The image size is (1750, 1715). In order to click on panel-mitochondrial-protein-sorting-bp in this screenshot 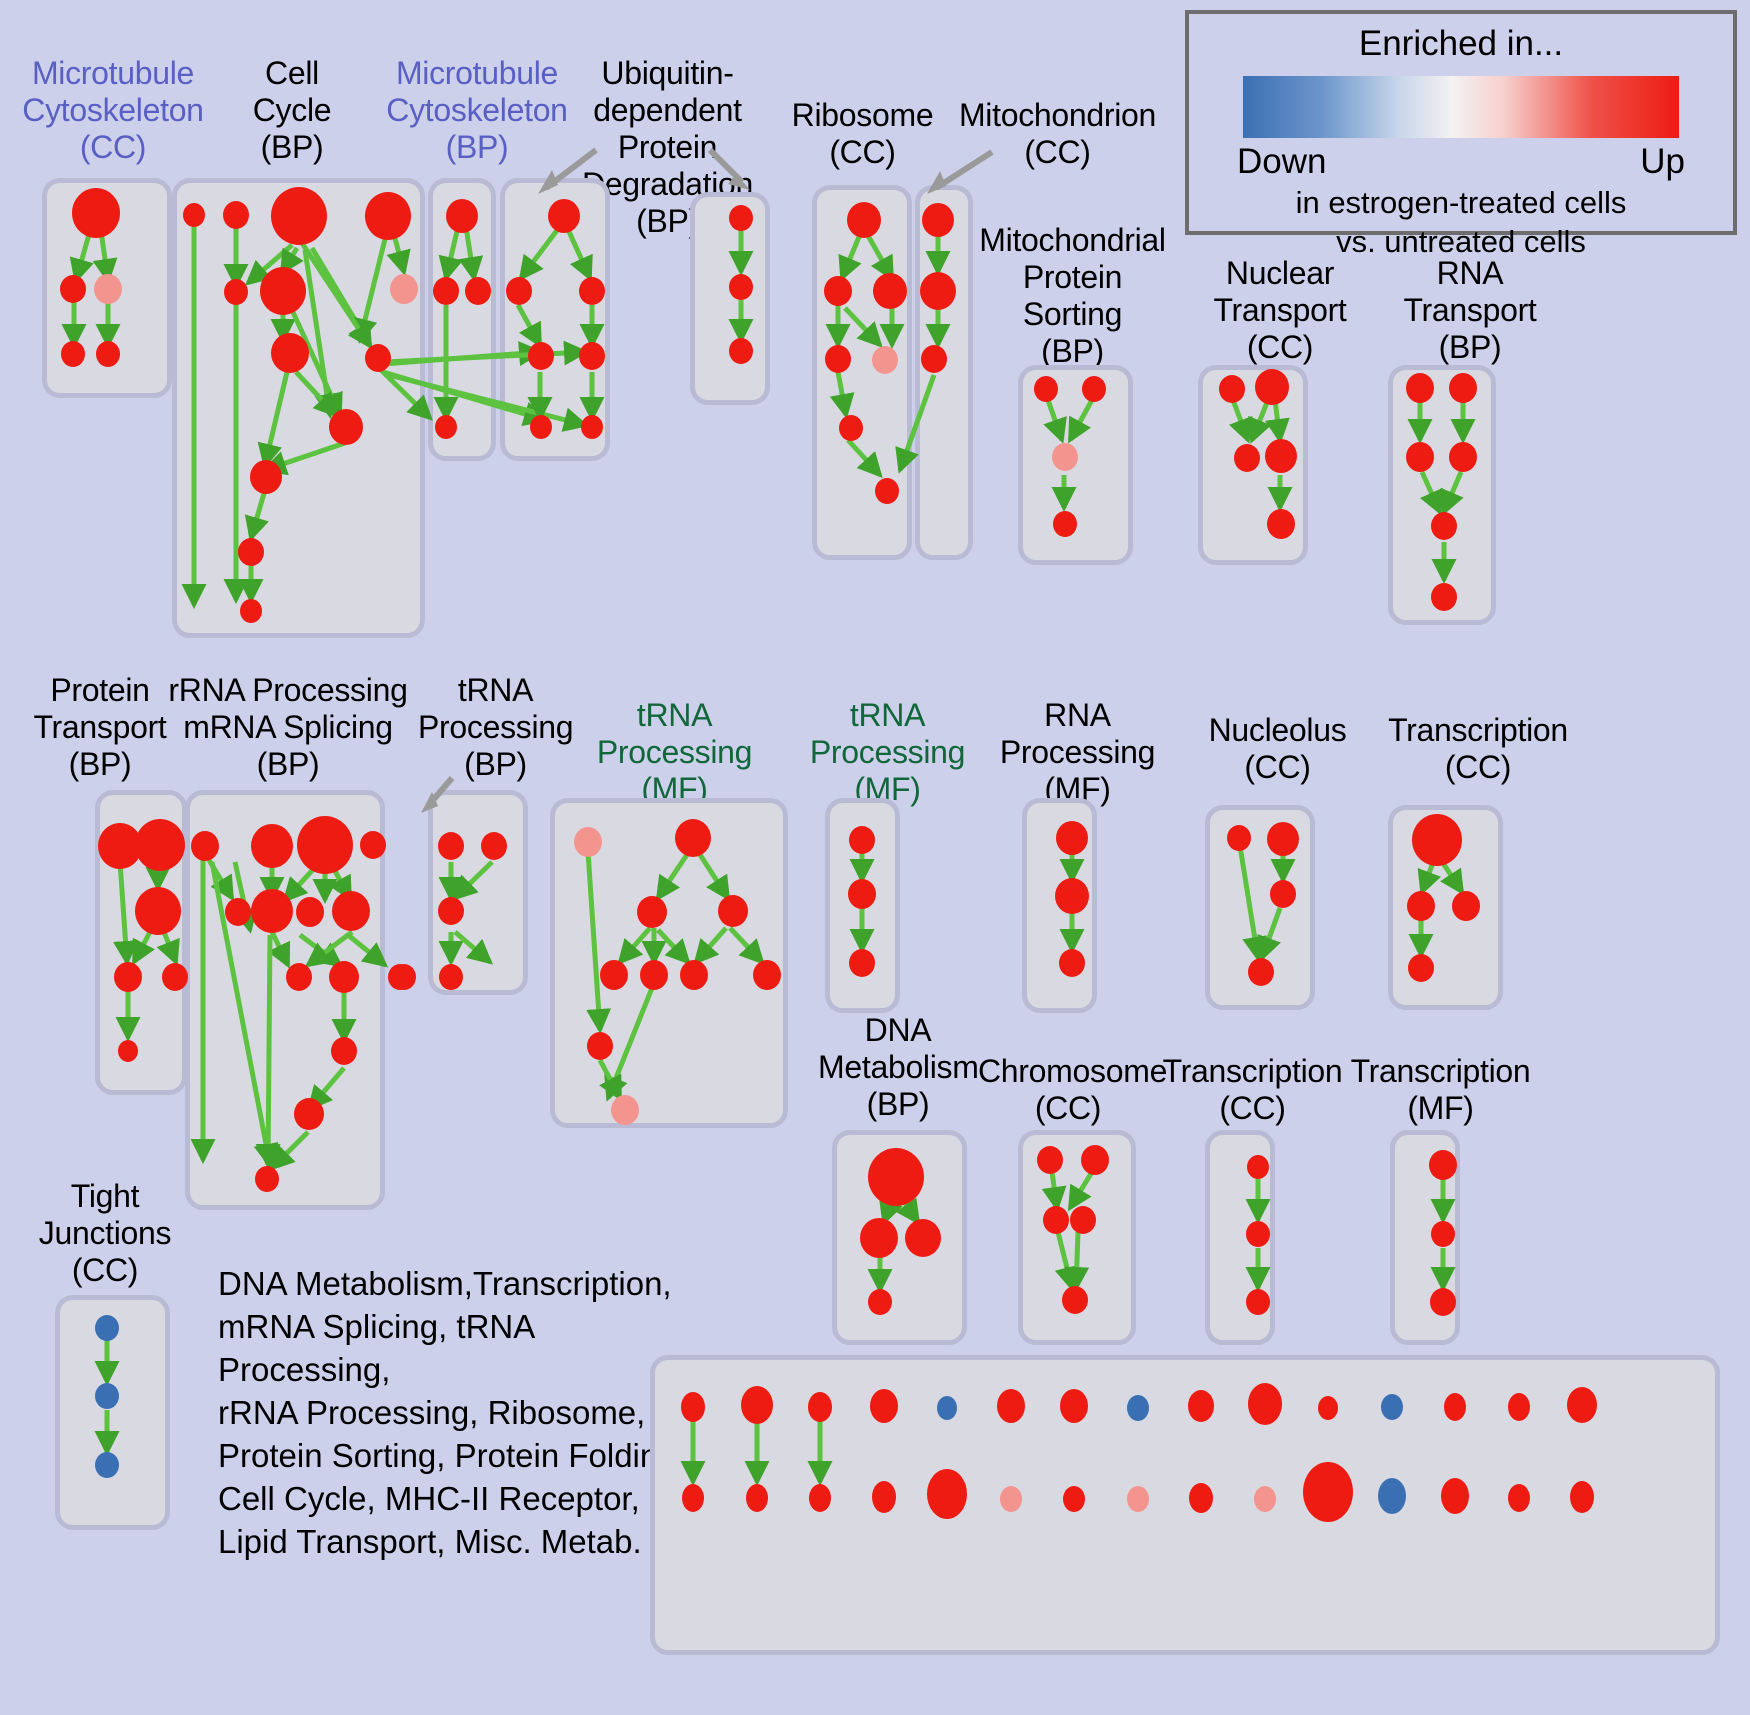, I will do `click(1075, 465)`.